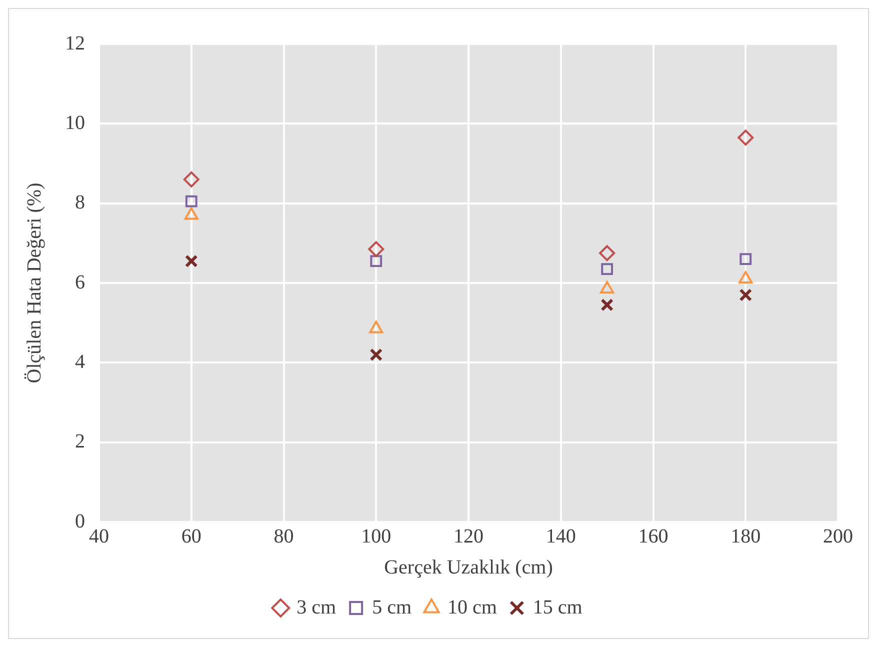 This screenshot has height=647, width=877. Describe the element at coordinates (469, 536) in the screenshot. I see `x-tick-label: 120` at that location.